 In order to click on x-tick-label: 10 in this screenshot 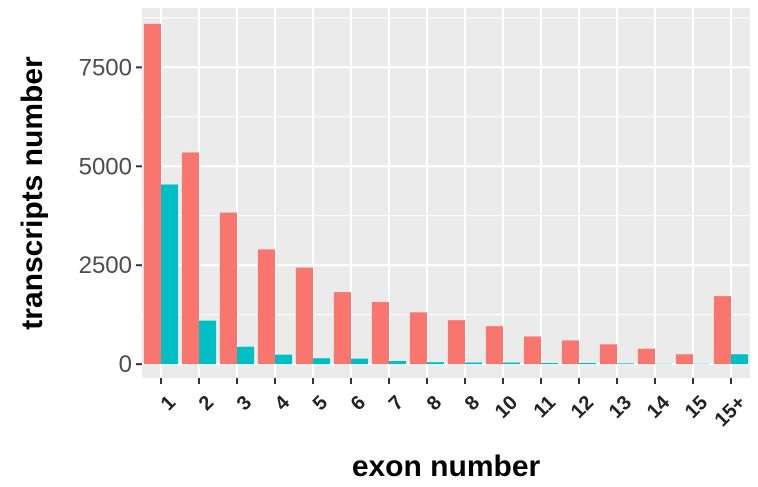, I will do `click(506, 407)`.